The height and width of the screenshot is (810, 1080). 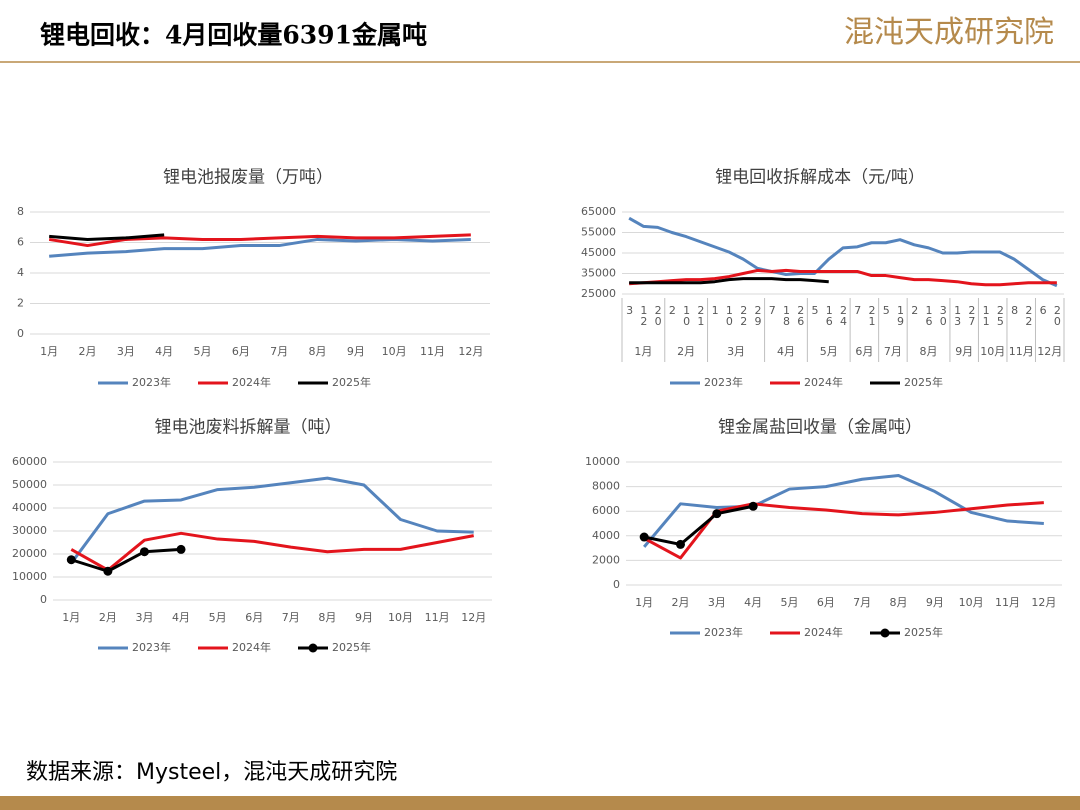 I want to click on y-tick-label: 6, so click(x=20, y=242).